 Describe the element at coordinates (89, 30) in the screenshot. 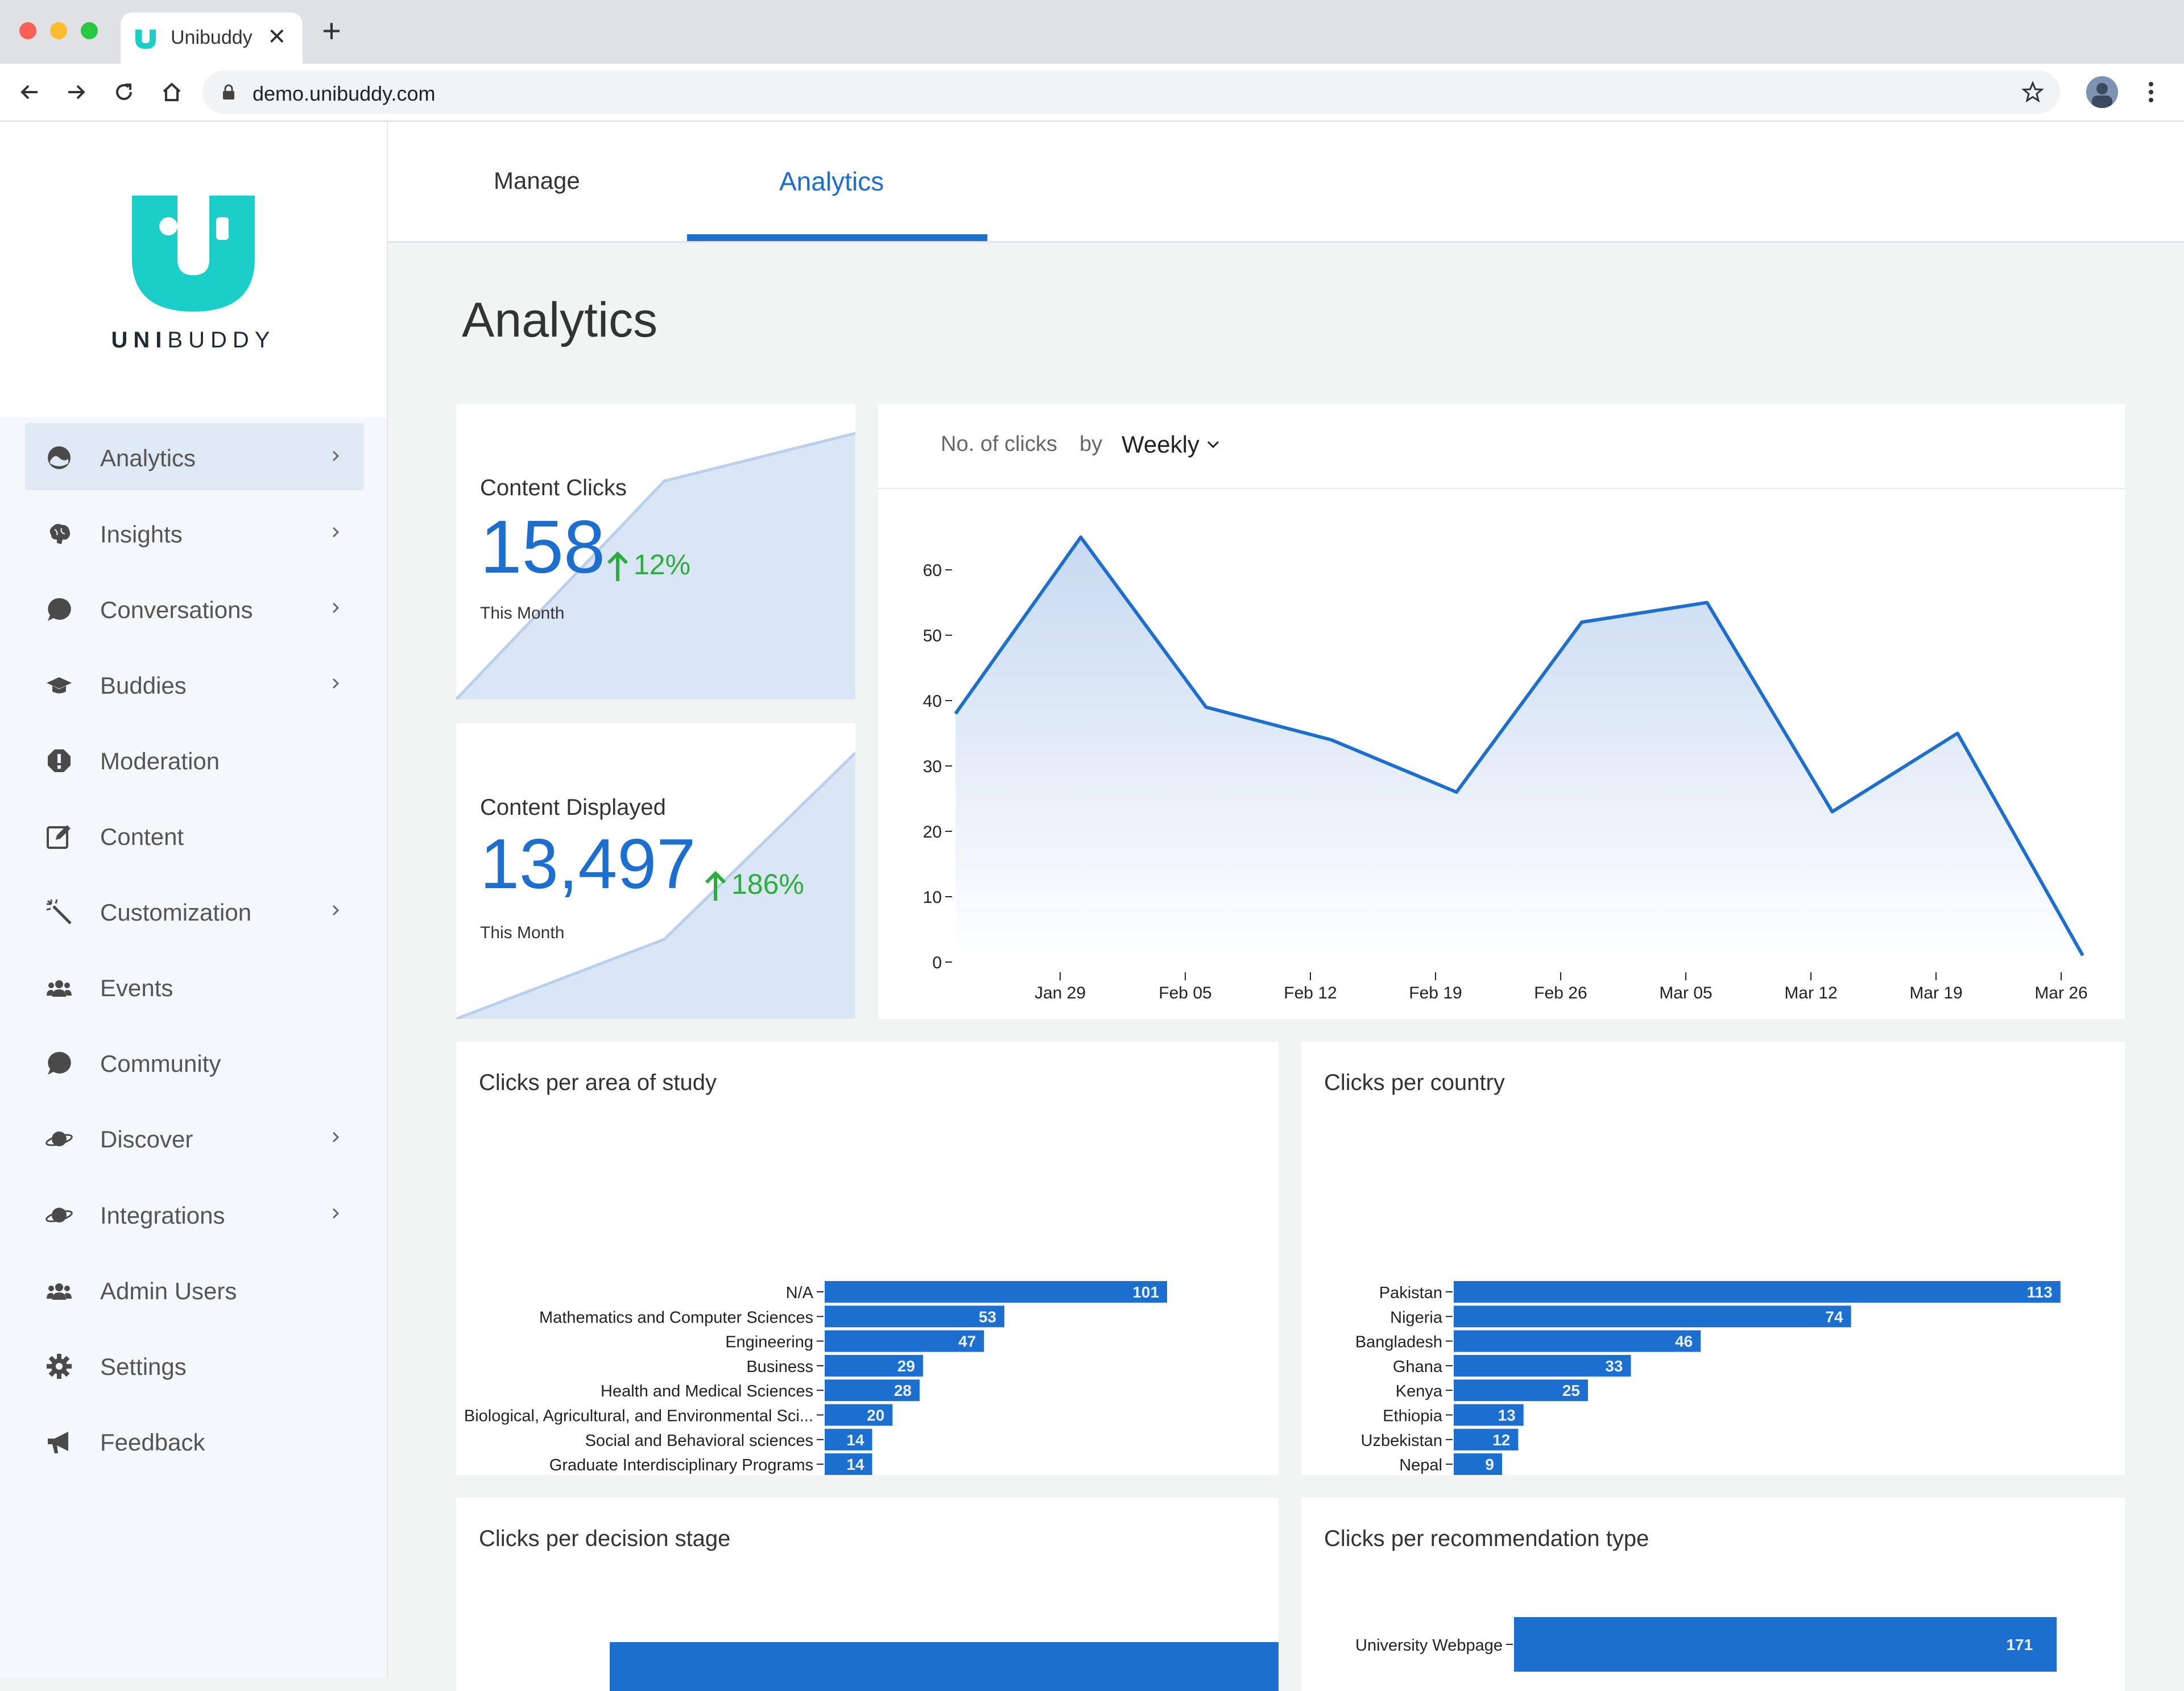

I see `maximize-window-button` at that location.